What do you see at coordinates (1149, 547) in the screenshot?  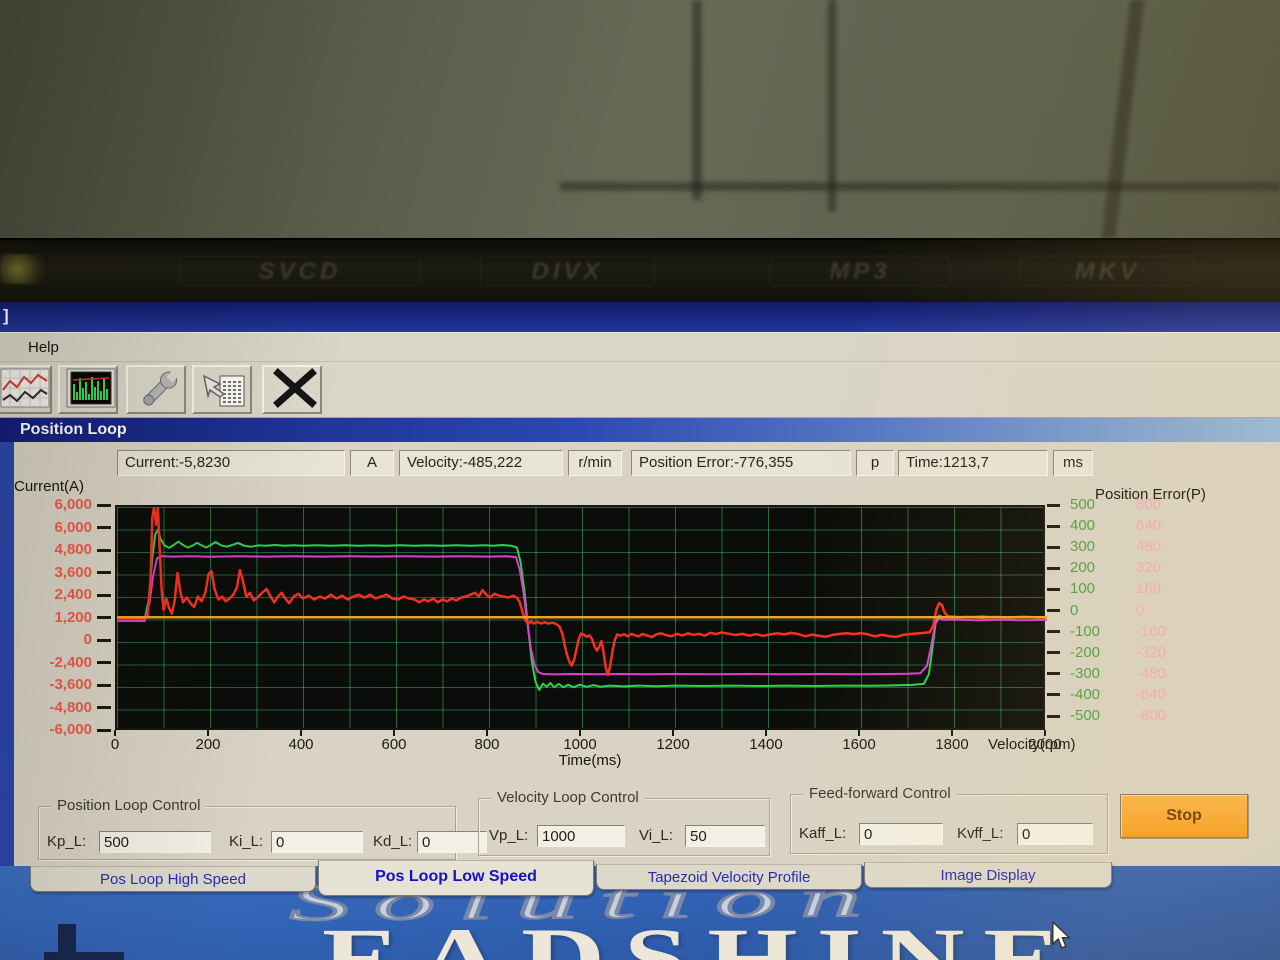 I see `y-tick-label-pos-error: 480` at bounding box center [1149, 547].